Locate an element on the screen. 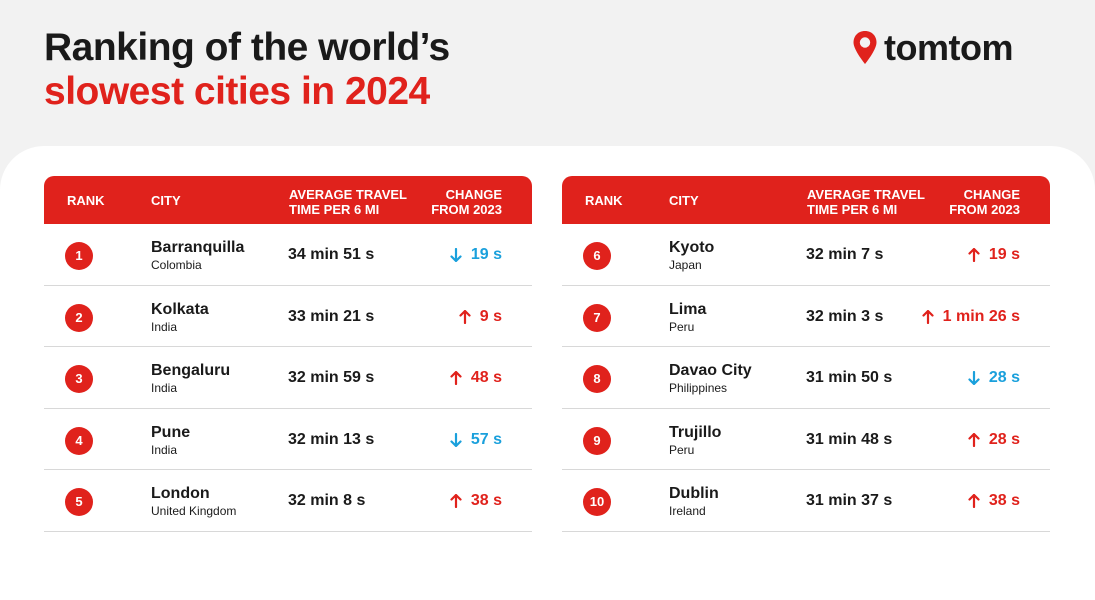 The width and height of the screenshot is (1095, 600). table-row: 5 London United Kingdom 32 min 8 s 38 s is located at coordinates (288, 501).